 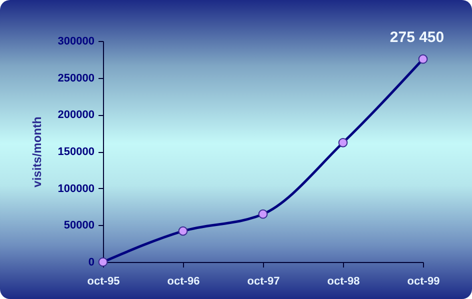 I want to click on x-tick-label: oct-96, so click(x=183, y=282).